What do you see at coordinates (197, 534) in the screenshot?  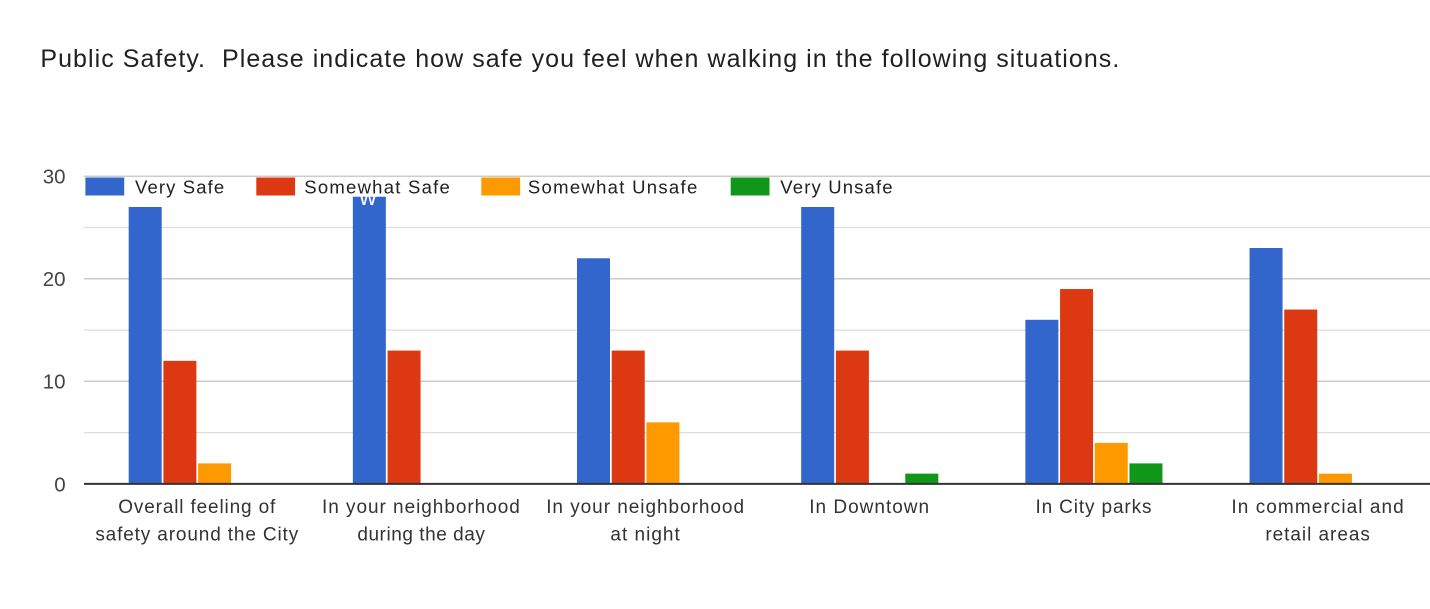 I see `svg-text: safety around the City` at bounding box center [197, 534].